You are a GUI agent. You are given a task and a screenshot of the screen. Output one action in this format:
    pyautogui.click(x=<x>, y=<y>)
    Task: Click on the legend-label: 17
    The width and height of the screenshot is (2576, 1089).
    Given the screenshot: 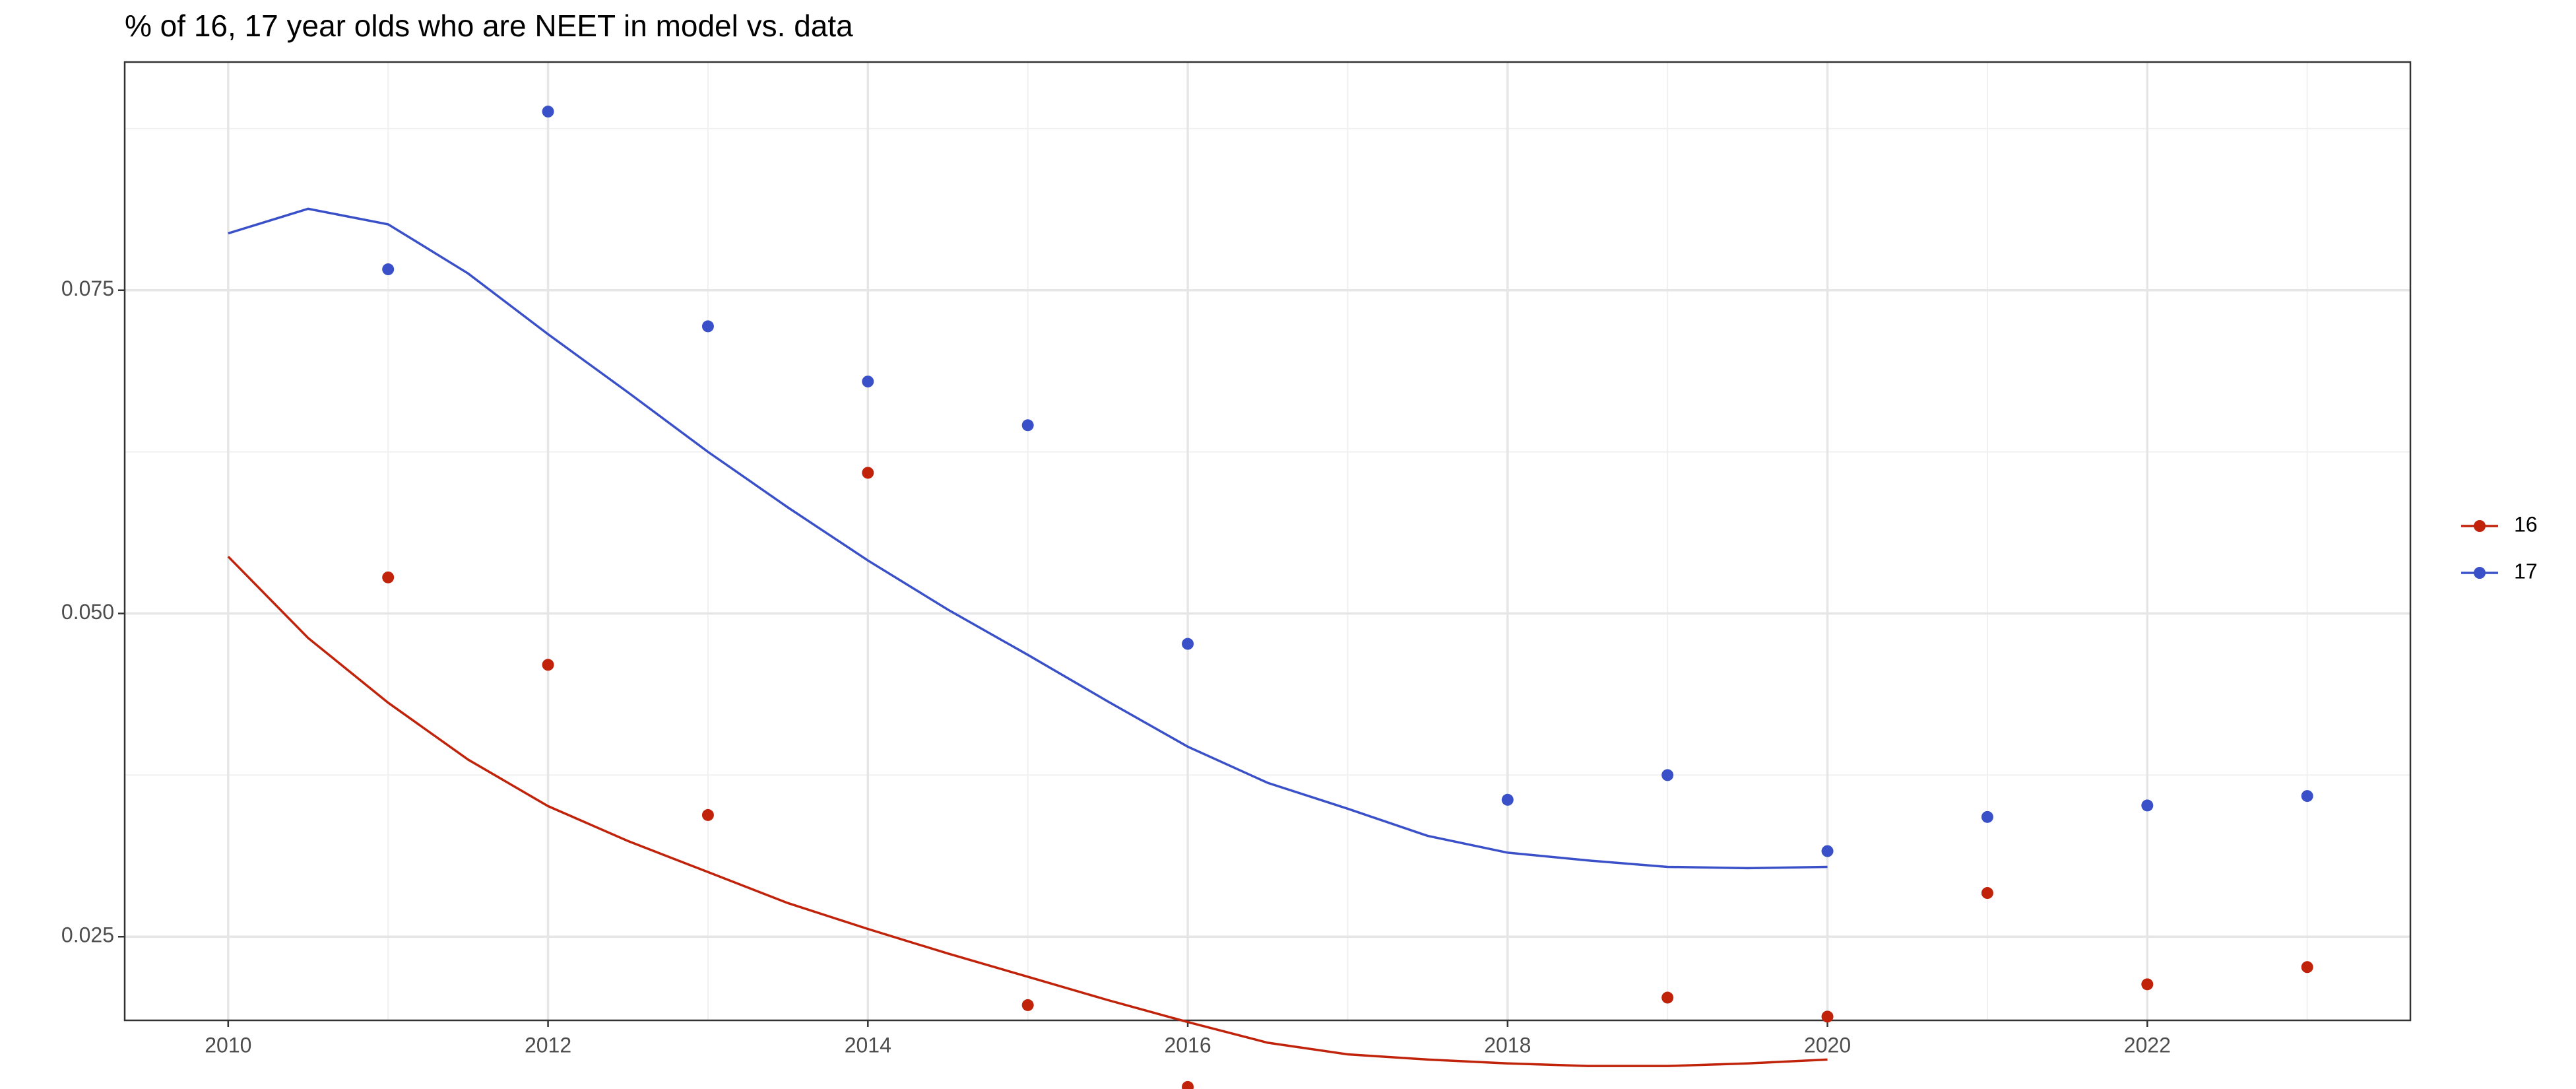 What is the action you would take?
    pyautogui.click(x=2526, y=571)
    